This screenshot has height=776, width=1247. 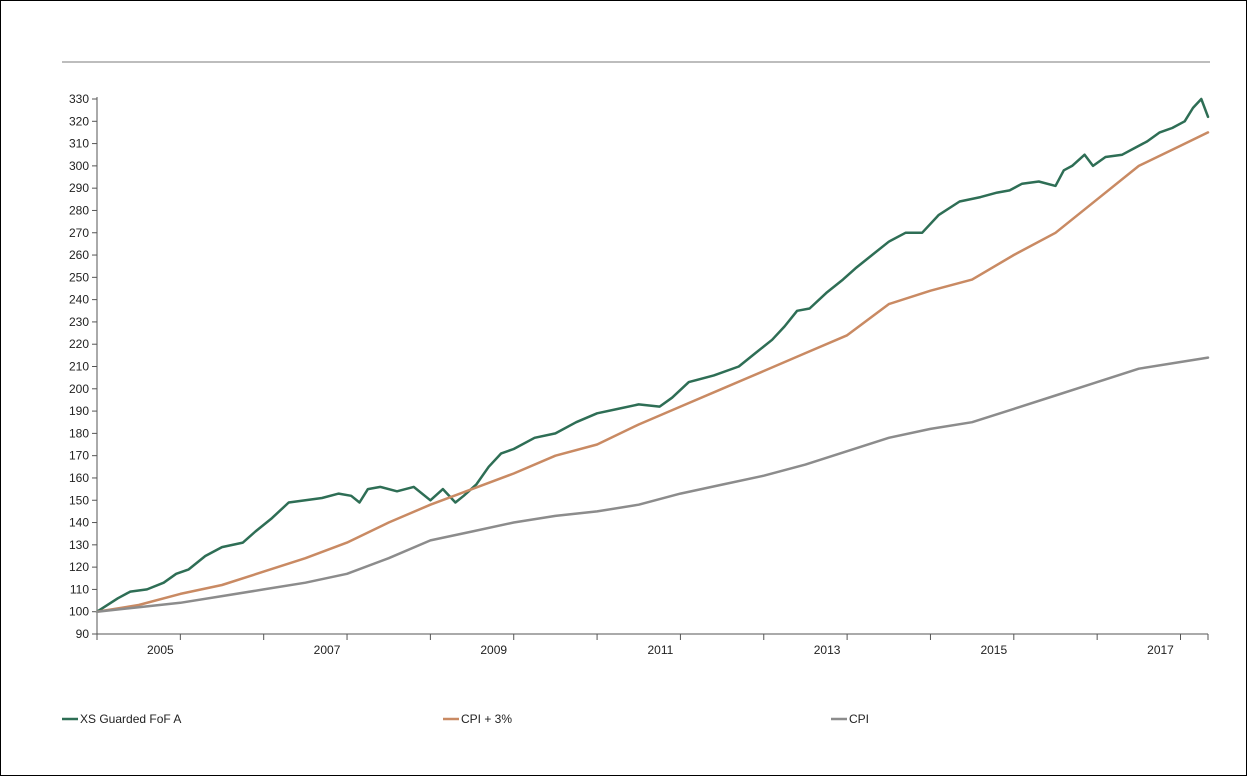 I want to click on legend: XS Guarded FoF A CPI + 3% CPI, so click(x=465, y=719).